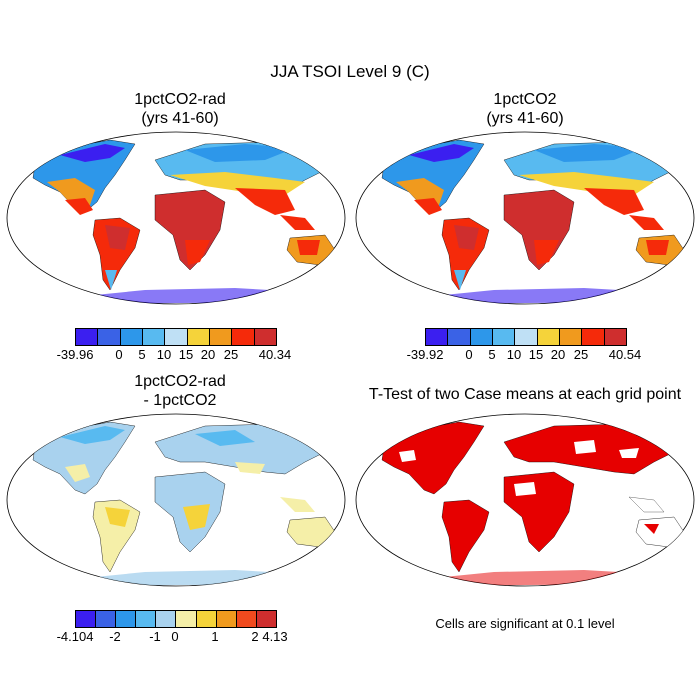  What do you see at coordinates (524, 355) in the screenshot?
I see `legend-ticks-co2: -39.92 0 5 10 15 20 25 40.54` at bounding box center [524, 355].